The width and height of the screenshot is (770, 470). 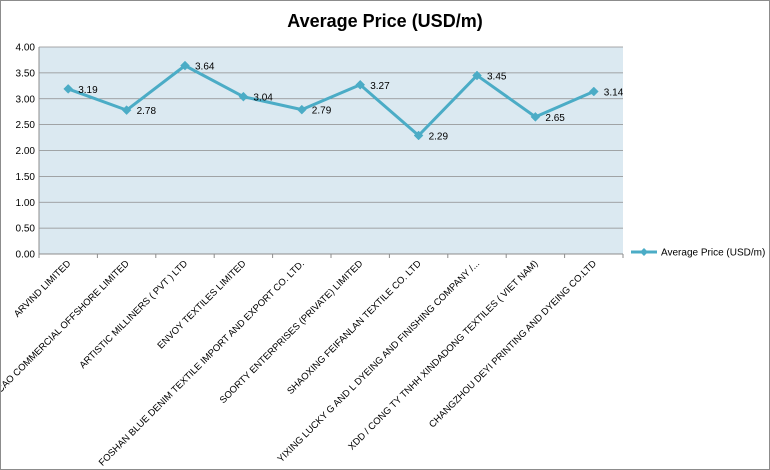 I want to click on y-tick-label: 3.00, so click(x=26, y=99).